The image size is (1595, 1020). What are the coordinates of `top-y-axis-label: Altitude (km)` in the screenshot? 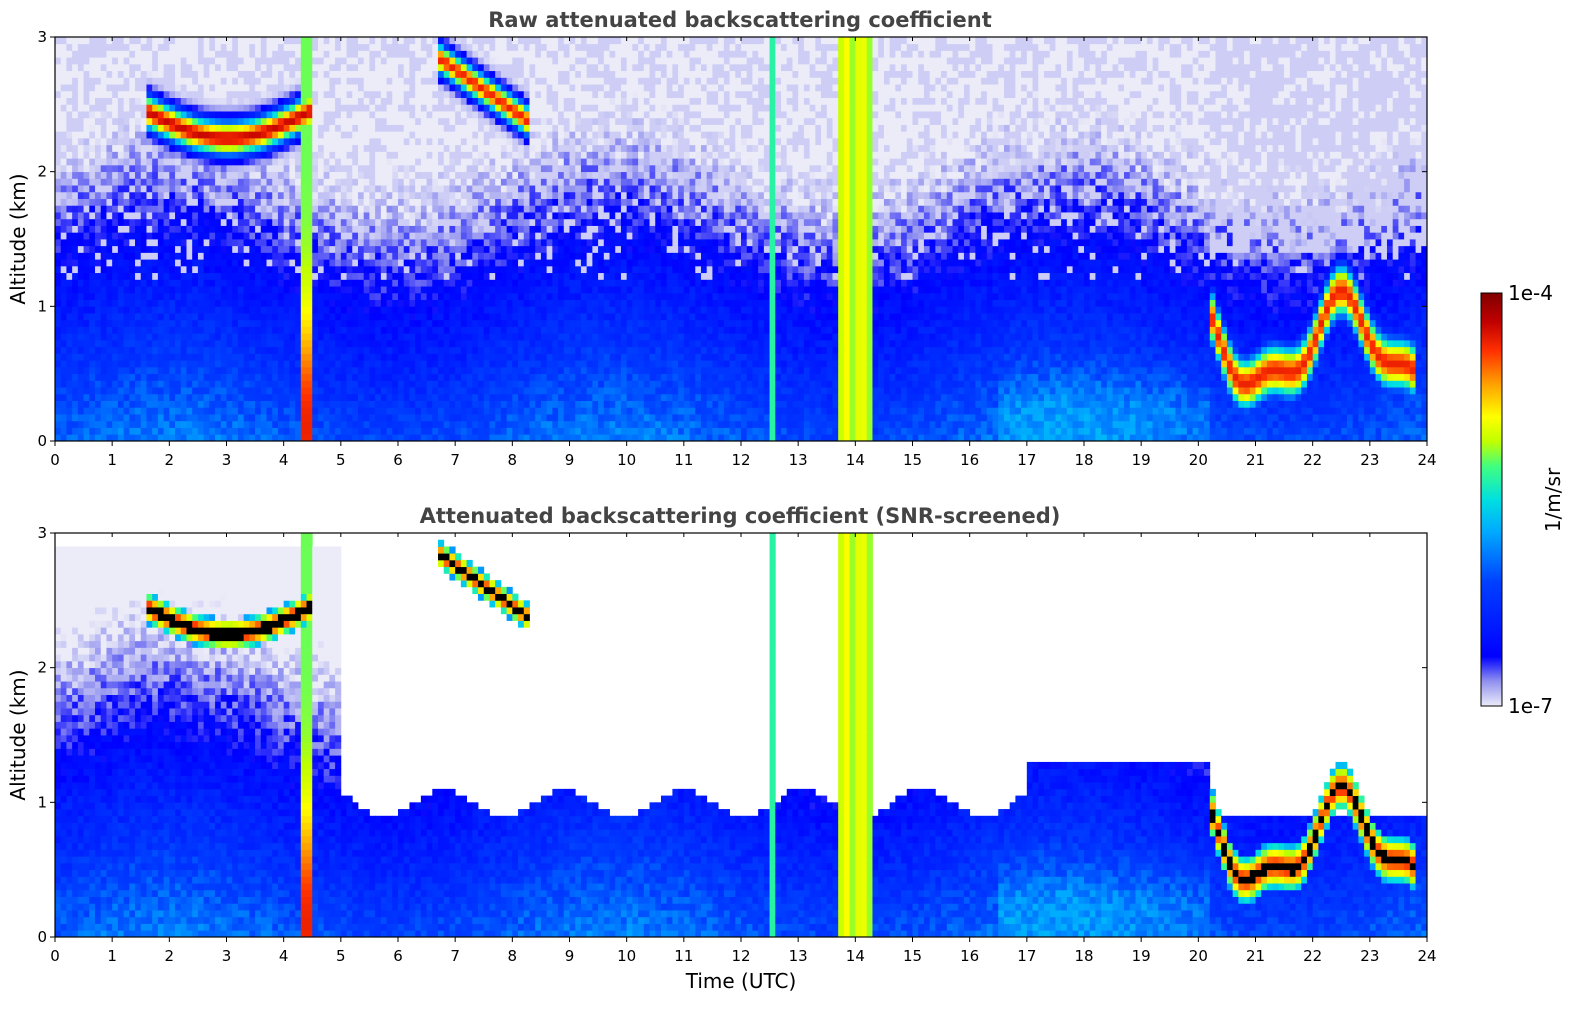 It's located at (18, 238).